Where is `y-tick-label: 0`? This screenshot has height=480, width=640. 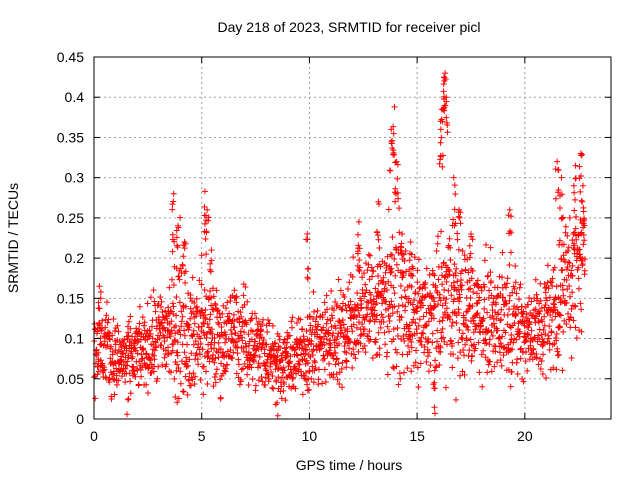 y-tick-label: 0 is located at coordinates (80, 419).